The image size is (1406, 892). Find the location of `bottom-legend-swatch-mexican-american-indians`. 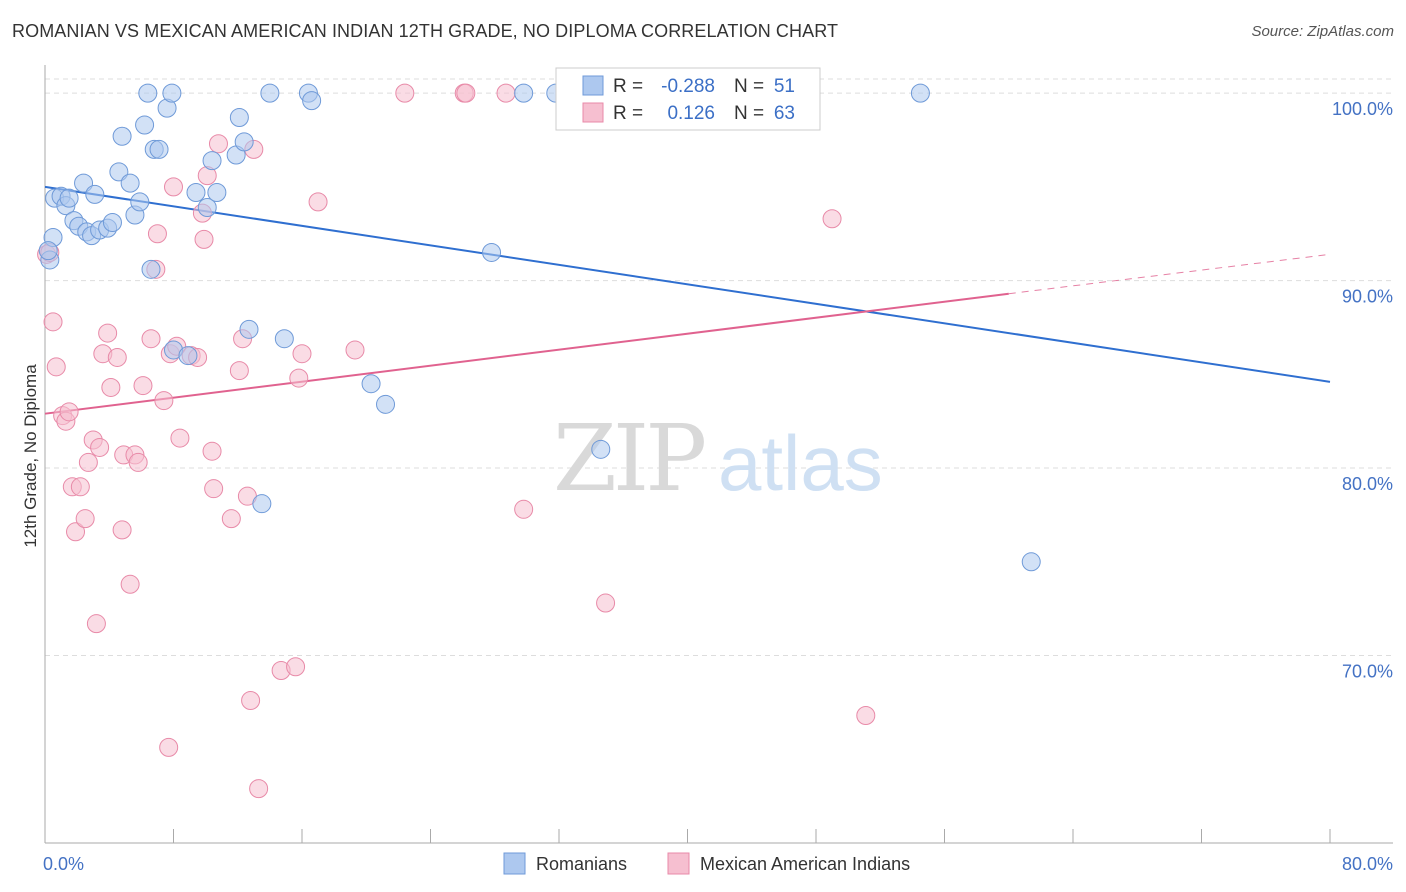

bottom-legend-swatch-mexican-american-indians is located at coordinates (678, 863).